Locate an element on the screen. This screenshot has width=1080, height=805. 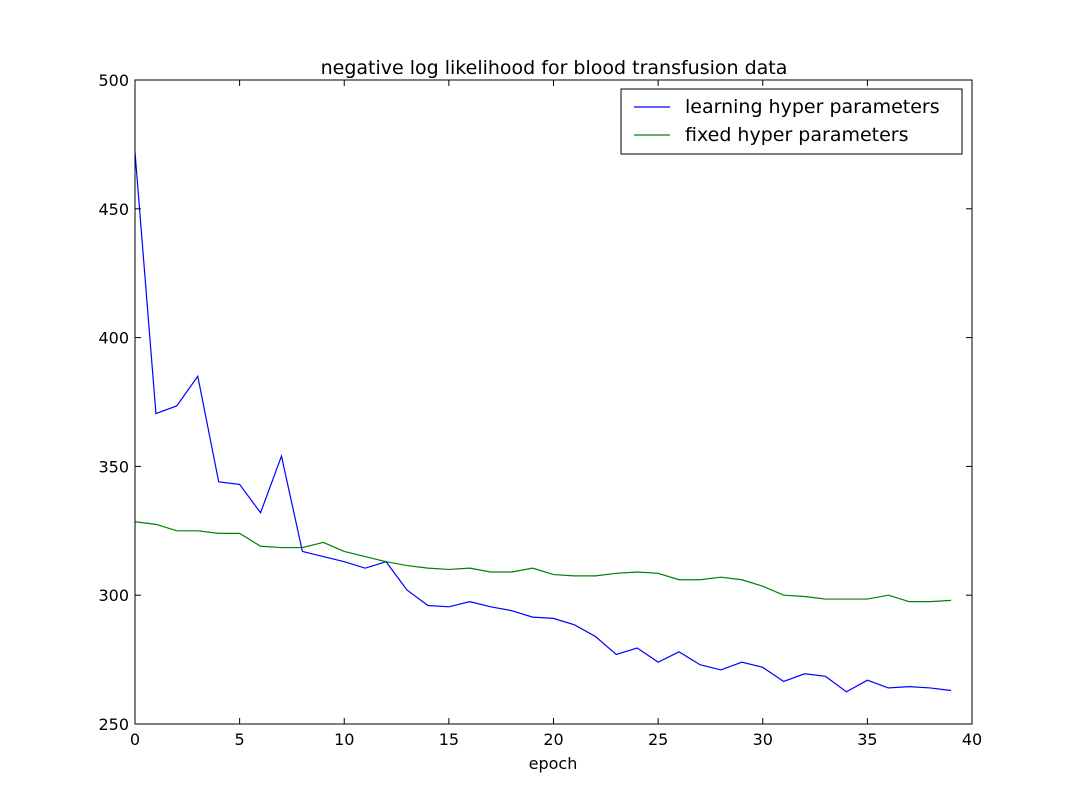
series-line is located at coordinates (543, 562).